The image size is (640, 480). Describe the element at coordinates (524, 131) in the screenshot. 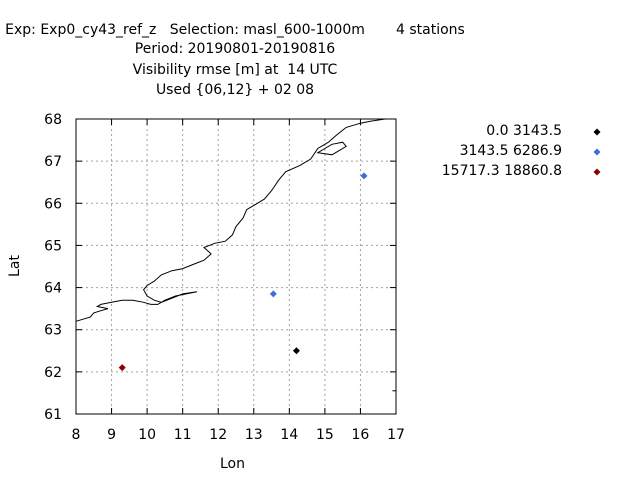

I see `legend-label: 0.0 3143.5` at that location.